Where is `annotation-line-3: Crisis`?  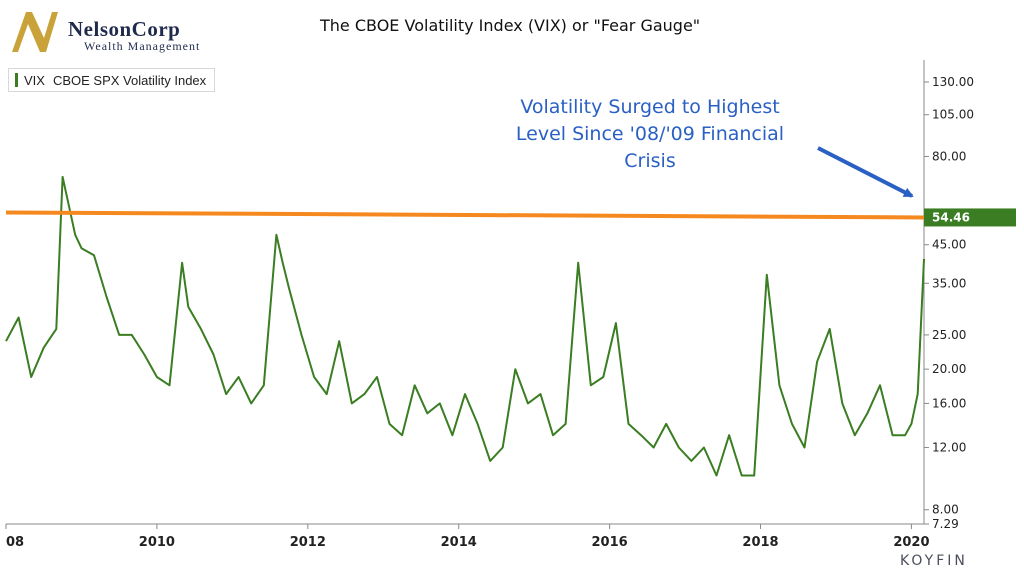 annotation-line-3: Crisis is located at coordinates (650, 161).